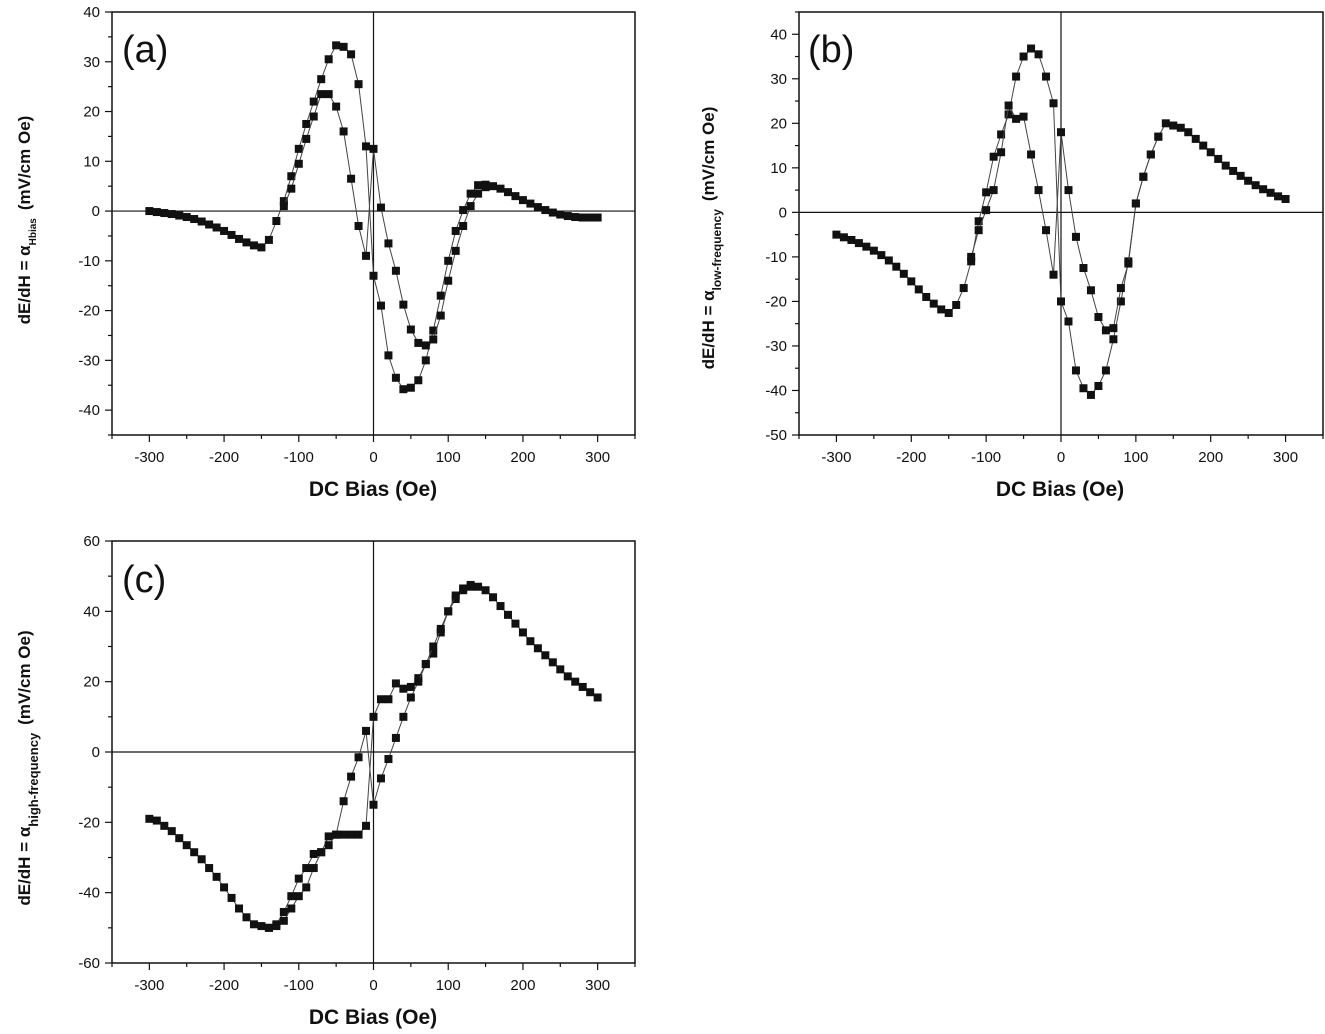  What do you see at coordinates (89, 360) in the screenshot?
I see `y-tick-label-a: -30` at bounding box center [89, 360].